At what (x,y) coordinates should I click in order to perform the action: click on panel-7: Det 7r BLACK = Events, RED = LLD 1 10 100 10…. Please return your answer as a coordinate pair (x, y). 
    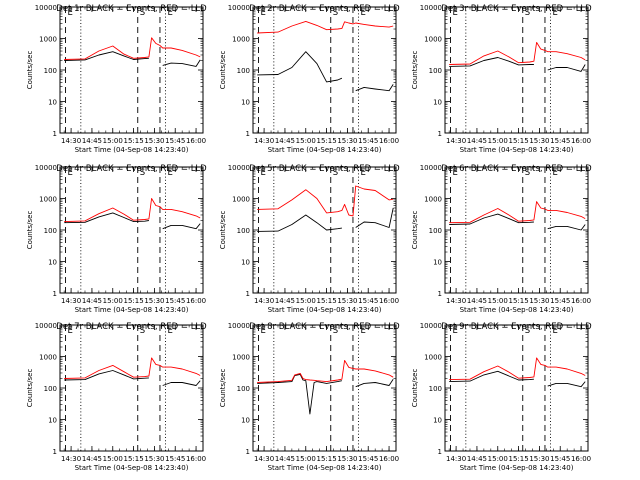
    Looking at the image, I should click on (116, 397).